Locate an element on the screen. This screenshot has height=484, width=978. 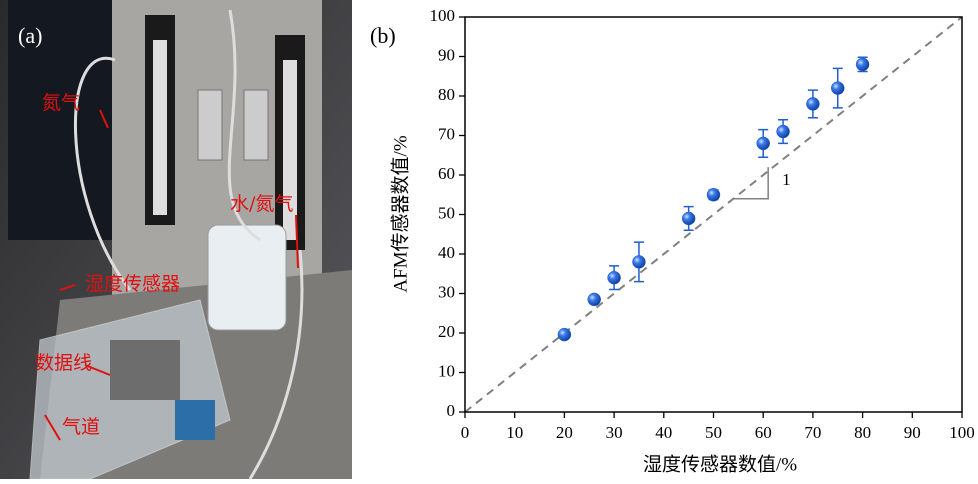
annotation: 氮气 is located at coordinates (61, 103).